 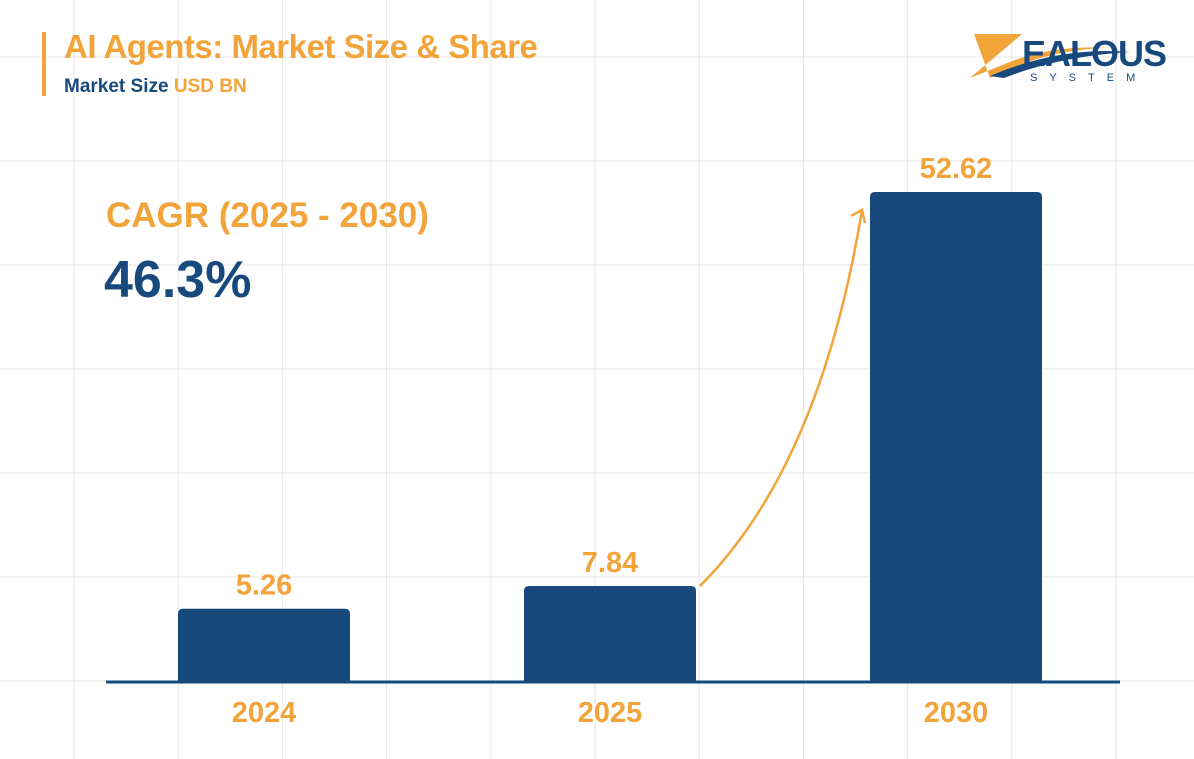 What do you see at coordinates (610, 713) in the screenshot?
I see `x-tick-label: 2025` at bounding box center [610, 713].